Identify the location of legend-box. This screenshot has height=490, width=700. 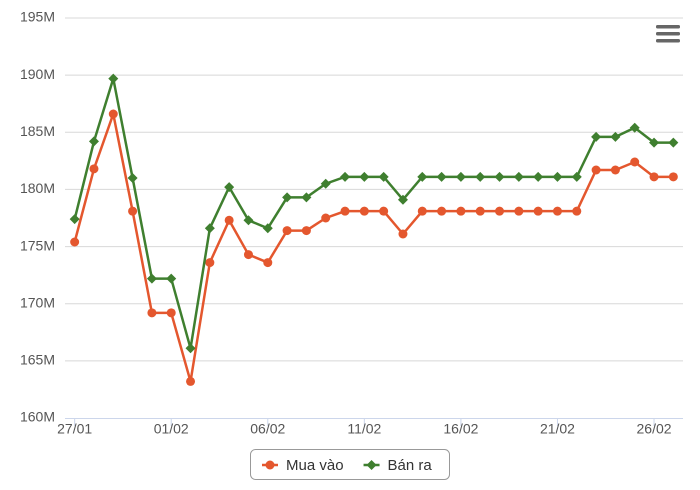
(350, 464).